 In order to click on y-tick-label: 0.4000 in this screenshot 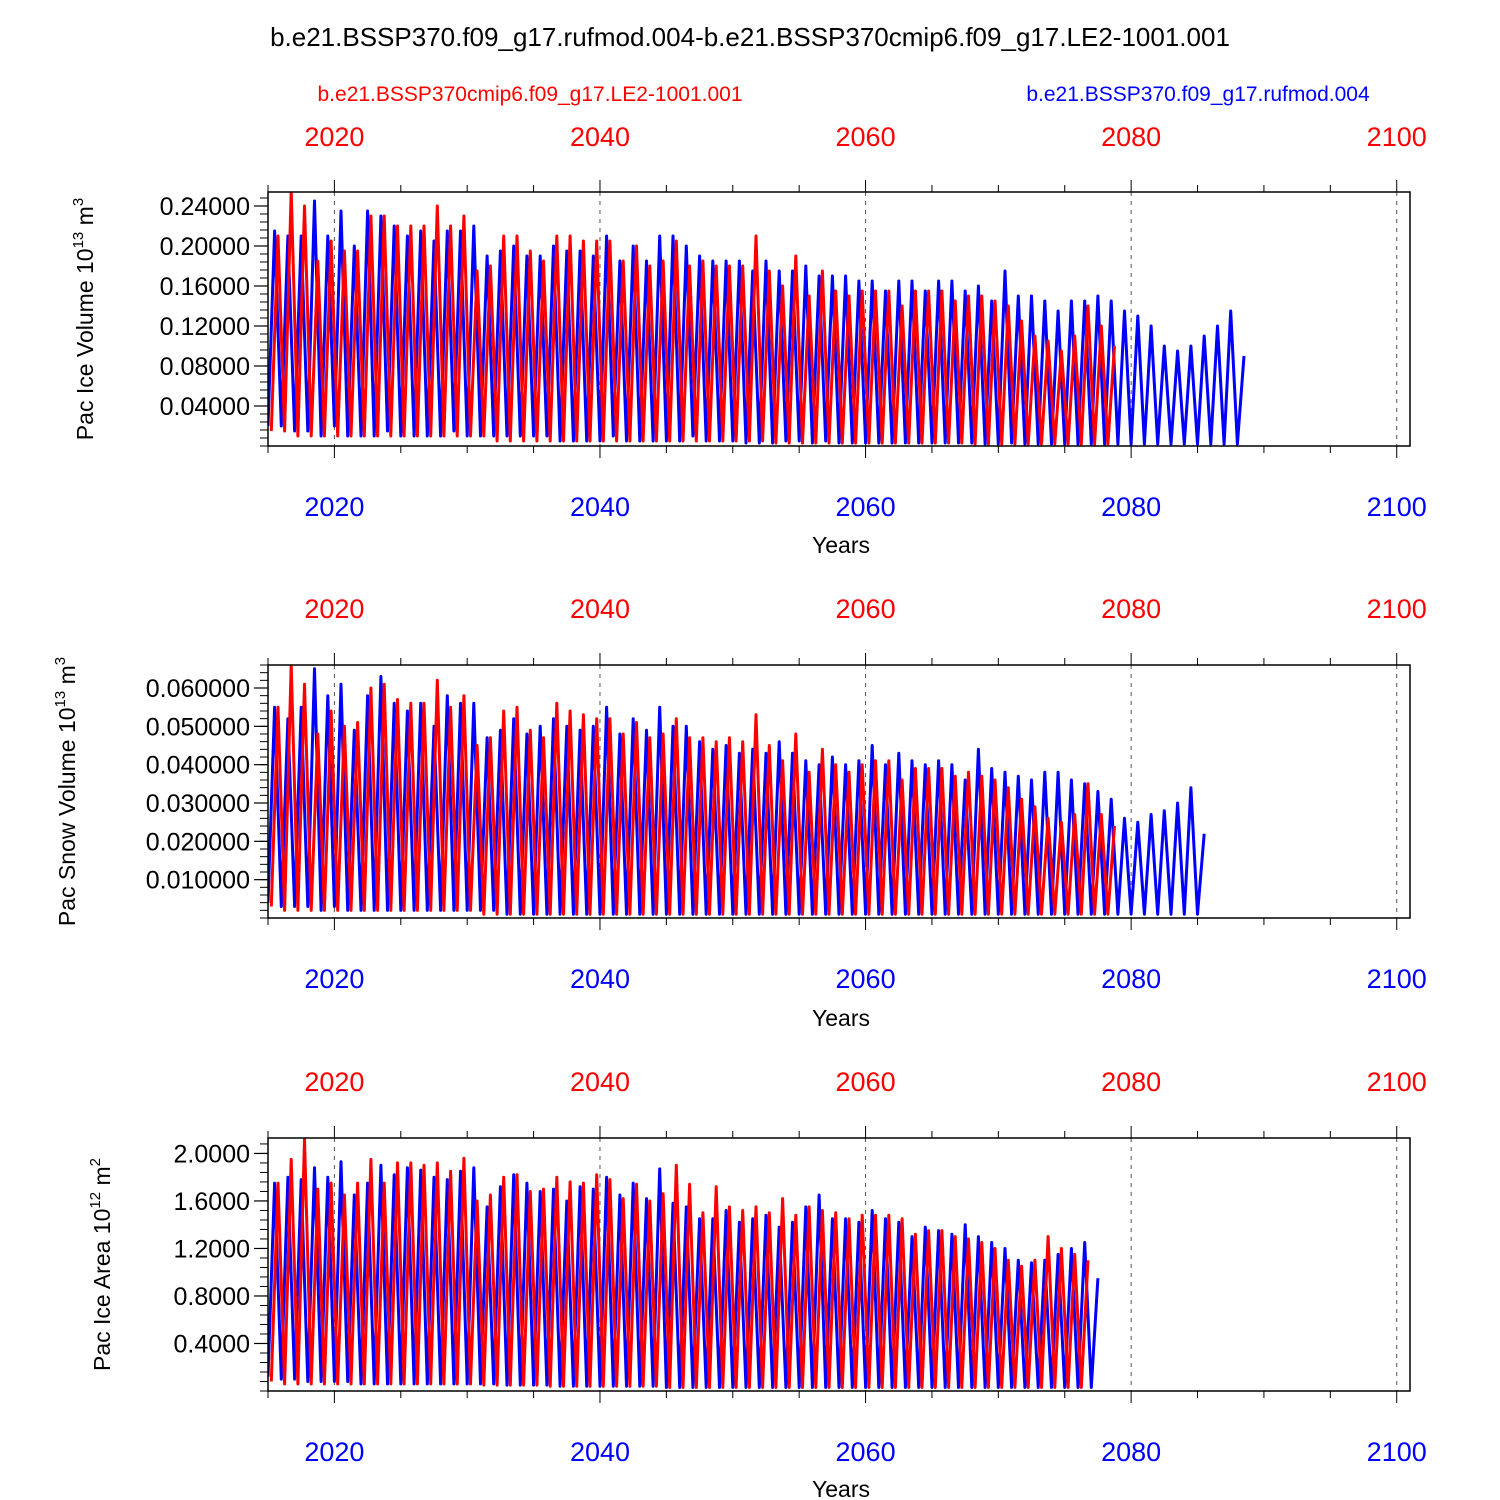, I will do `click(212, 1344)`.